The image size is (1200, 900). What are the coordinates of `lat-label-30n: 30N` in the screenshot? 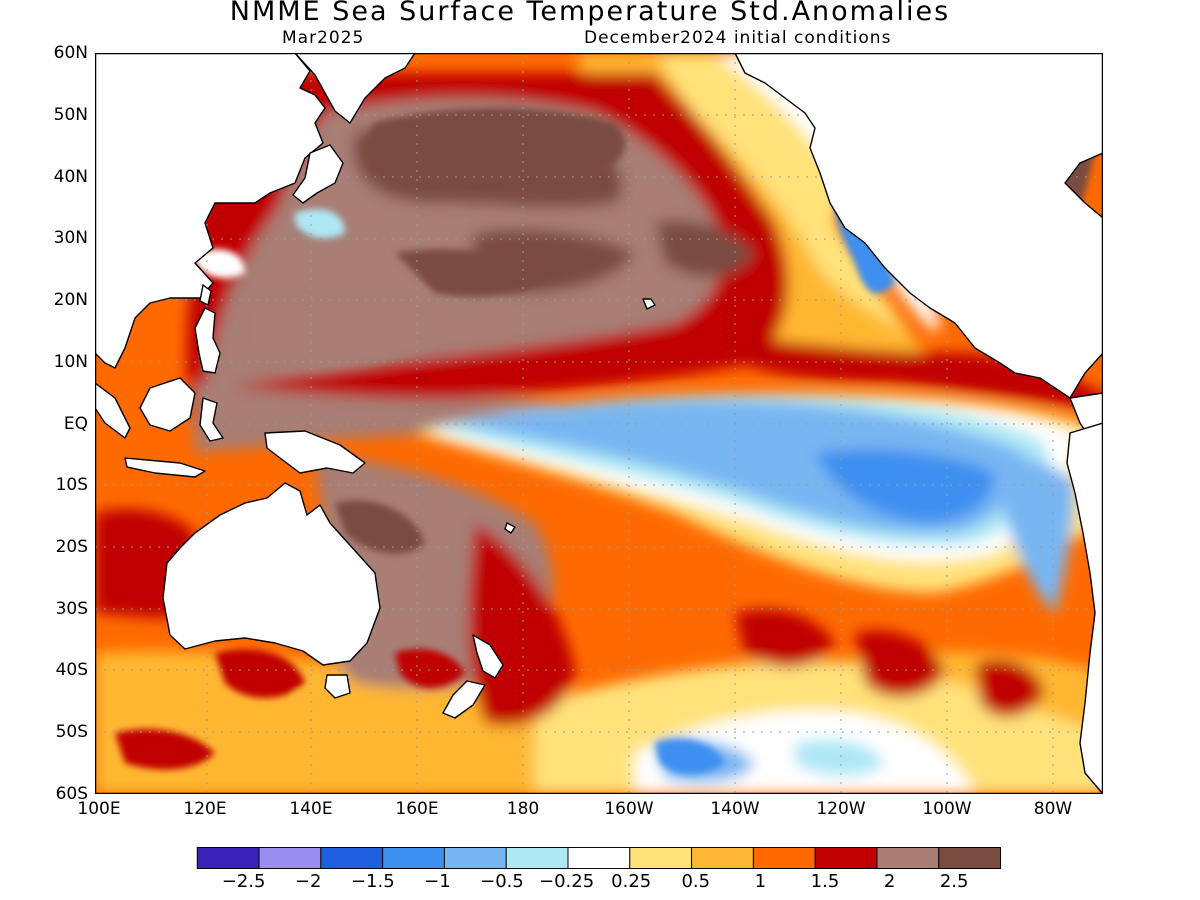 It's located at (70, 238).